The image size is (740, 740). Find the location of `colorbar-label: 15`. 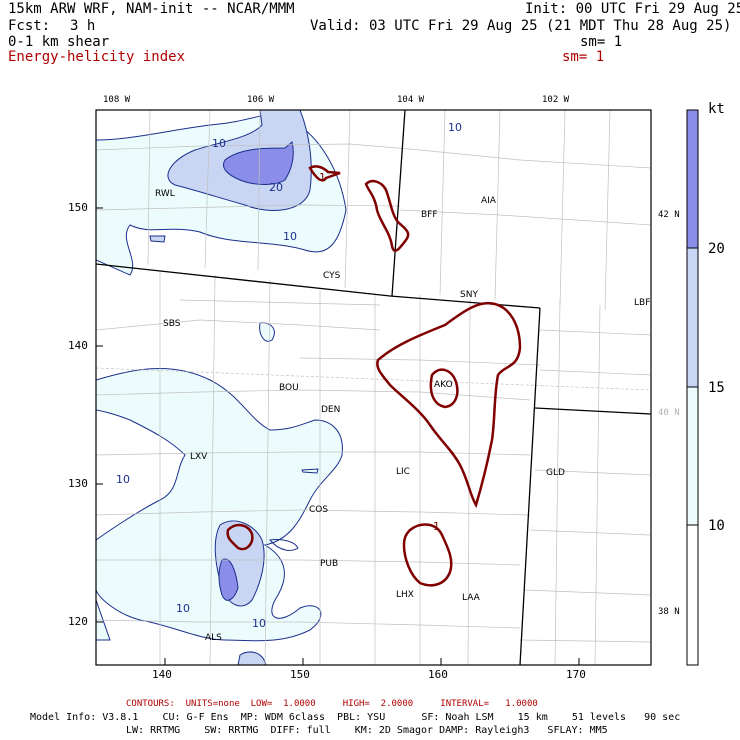

colorbar-label: 15 is located at coordinates (716, 388).